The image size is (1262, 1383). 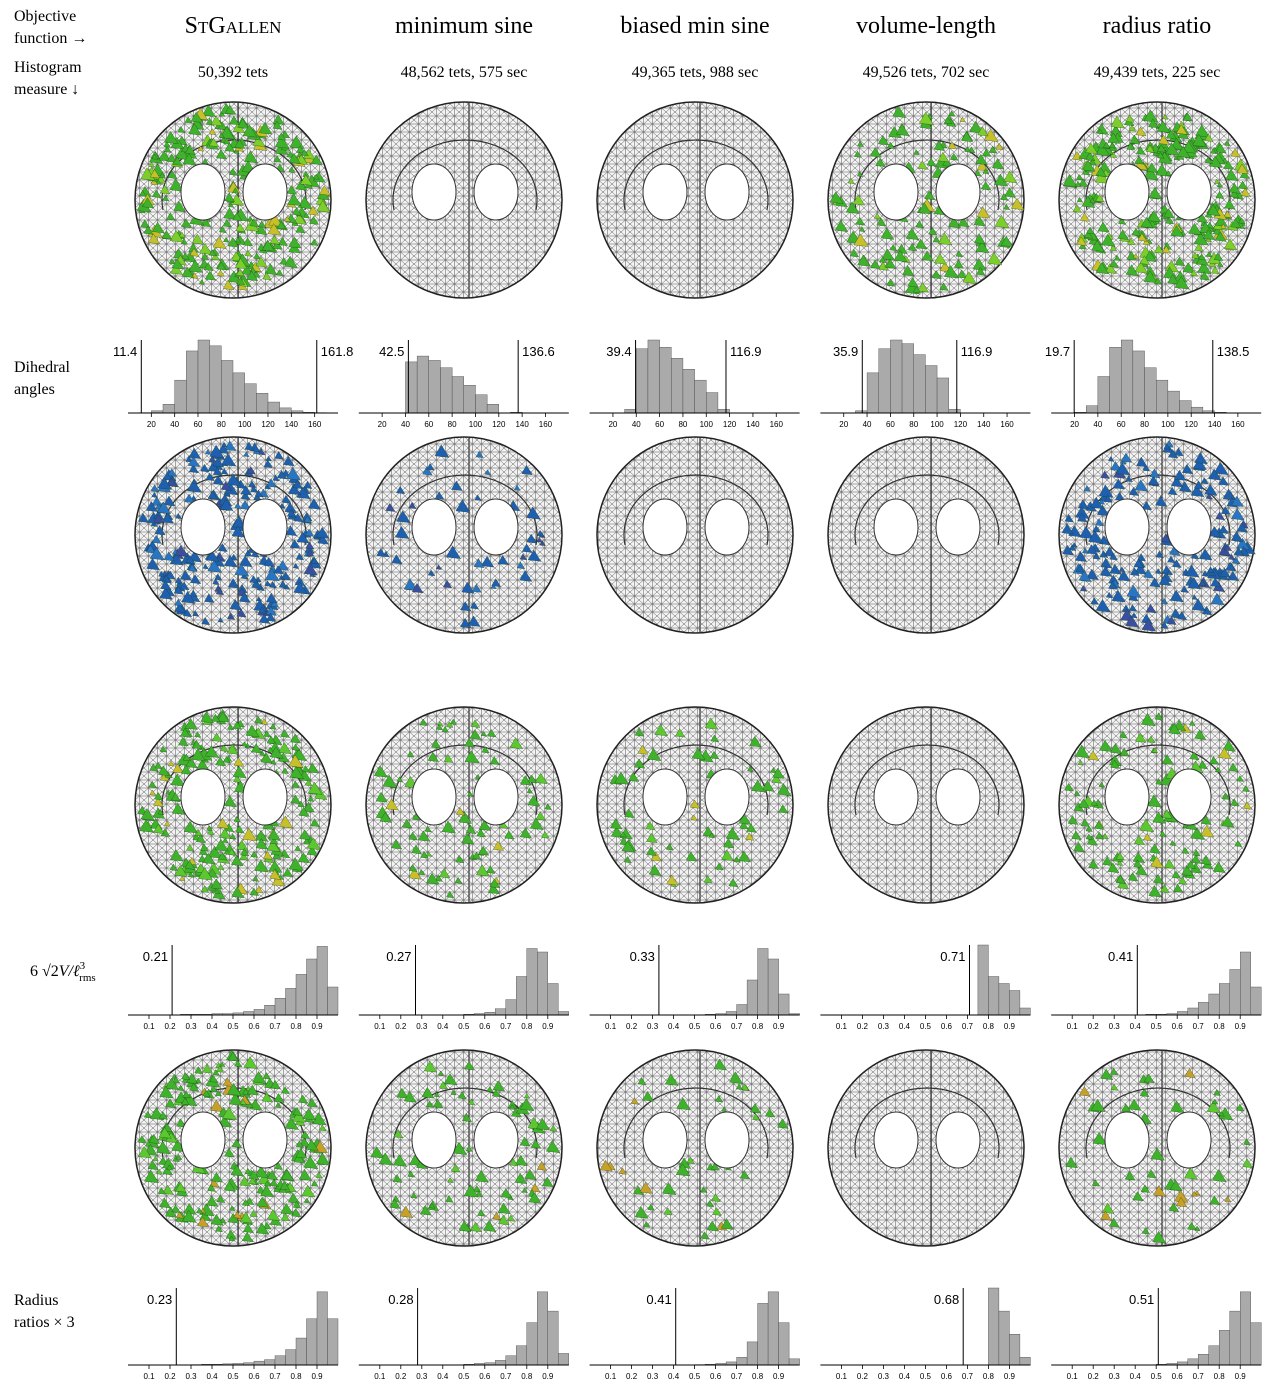 I want to click on x-tick-label: 160, so click(x=1007, y=424).